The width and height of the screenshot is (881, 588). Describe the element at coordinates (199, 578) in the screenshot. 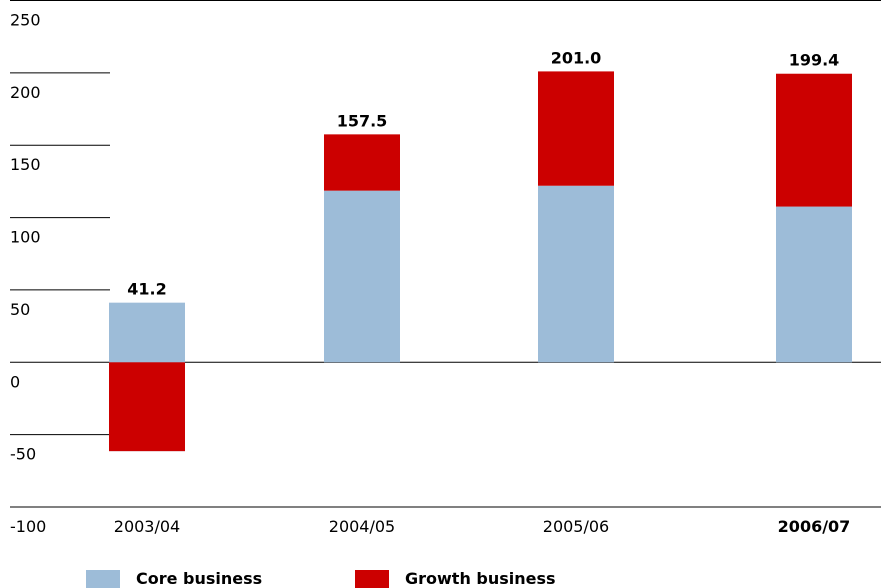

I see `legend-label: Core business` at that location.